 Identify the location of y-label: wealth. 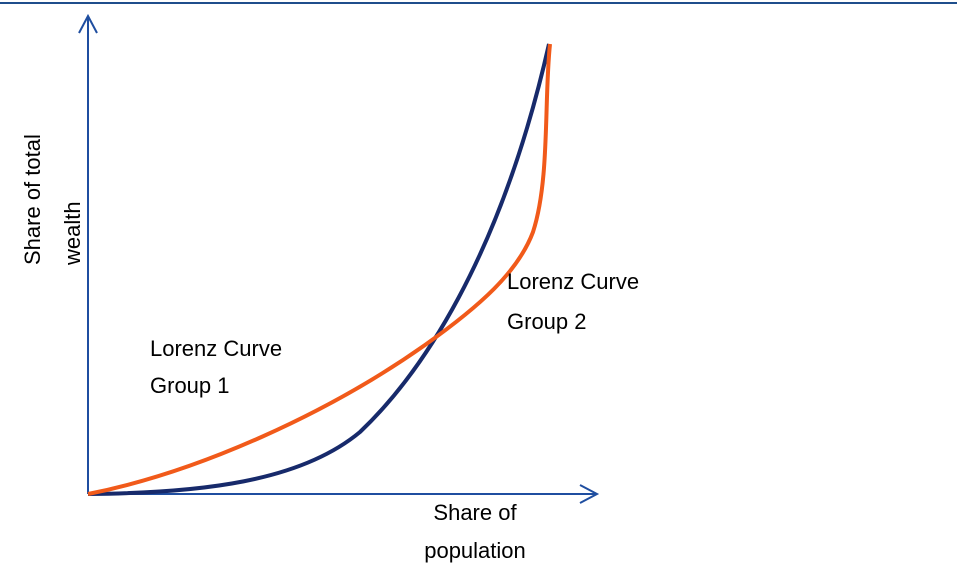
(72, 233).